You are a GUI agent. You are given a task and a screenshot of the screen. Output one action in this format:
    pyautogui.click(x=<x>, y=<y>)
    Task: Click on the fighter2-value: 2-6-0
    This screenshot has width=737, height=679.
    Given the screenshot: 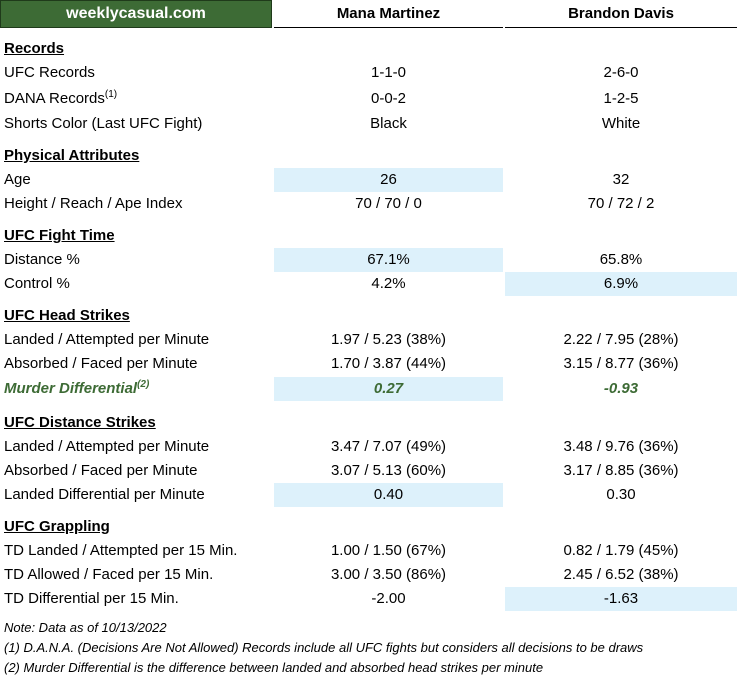 What is the action you would take?
    pyautogui.click(x=621, y=72)
    